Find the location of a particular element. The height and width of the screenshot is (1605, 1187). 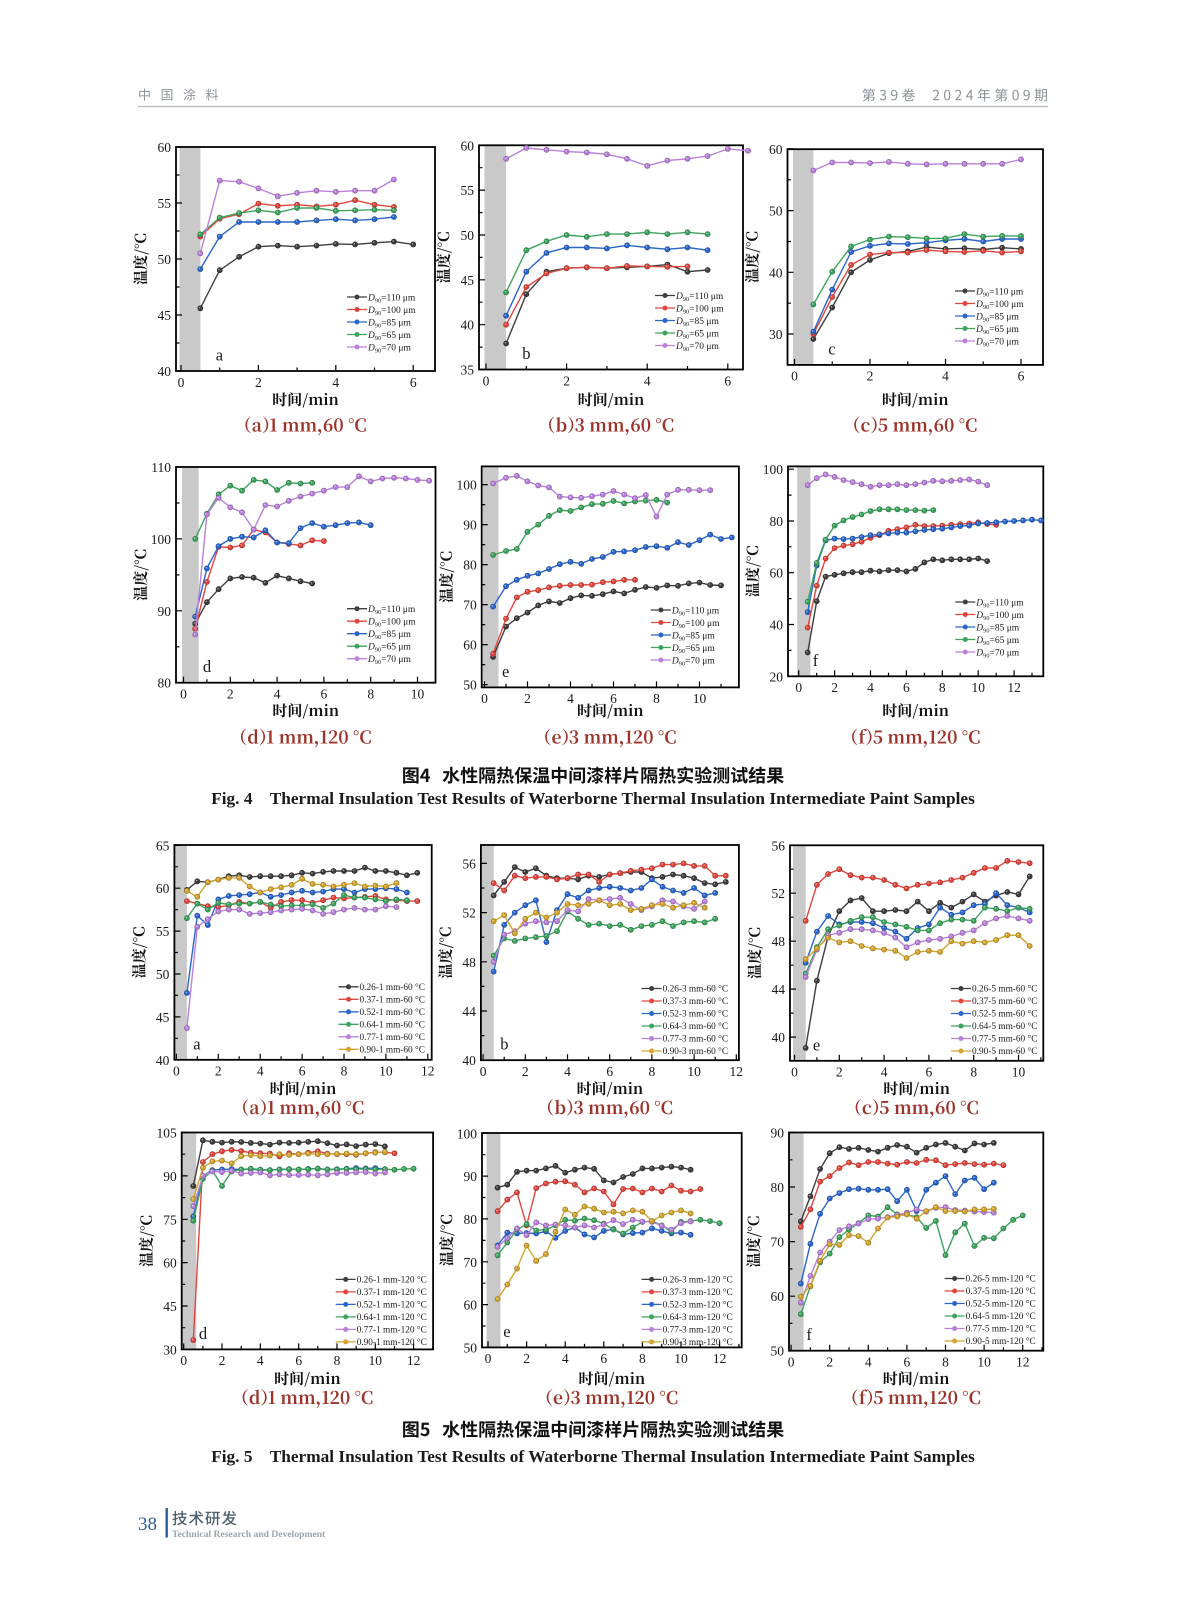

svg-text: 48 is located at coordinates (469, 962).